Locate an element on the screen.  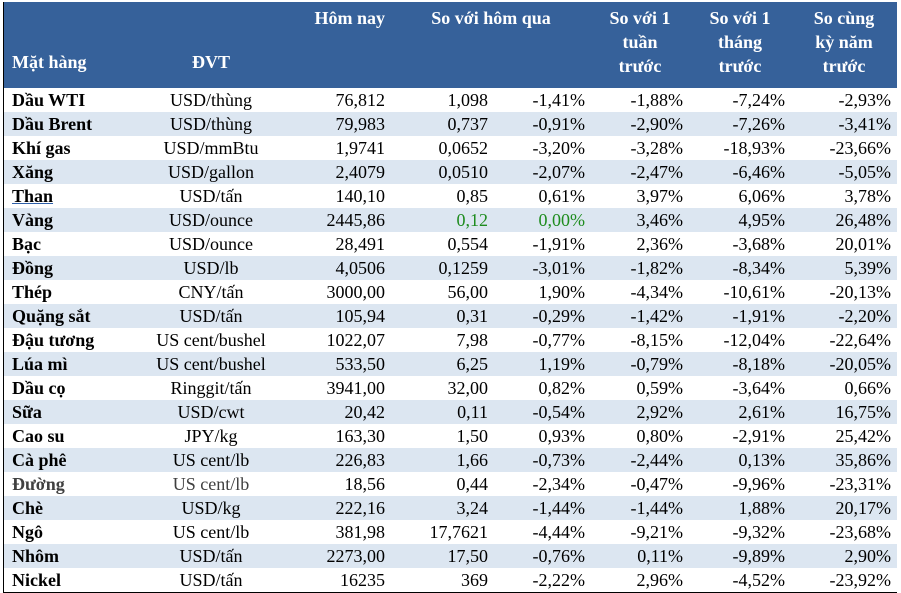
cell-item-name: Nickel is located at coordinates (36, 580).